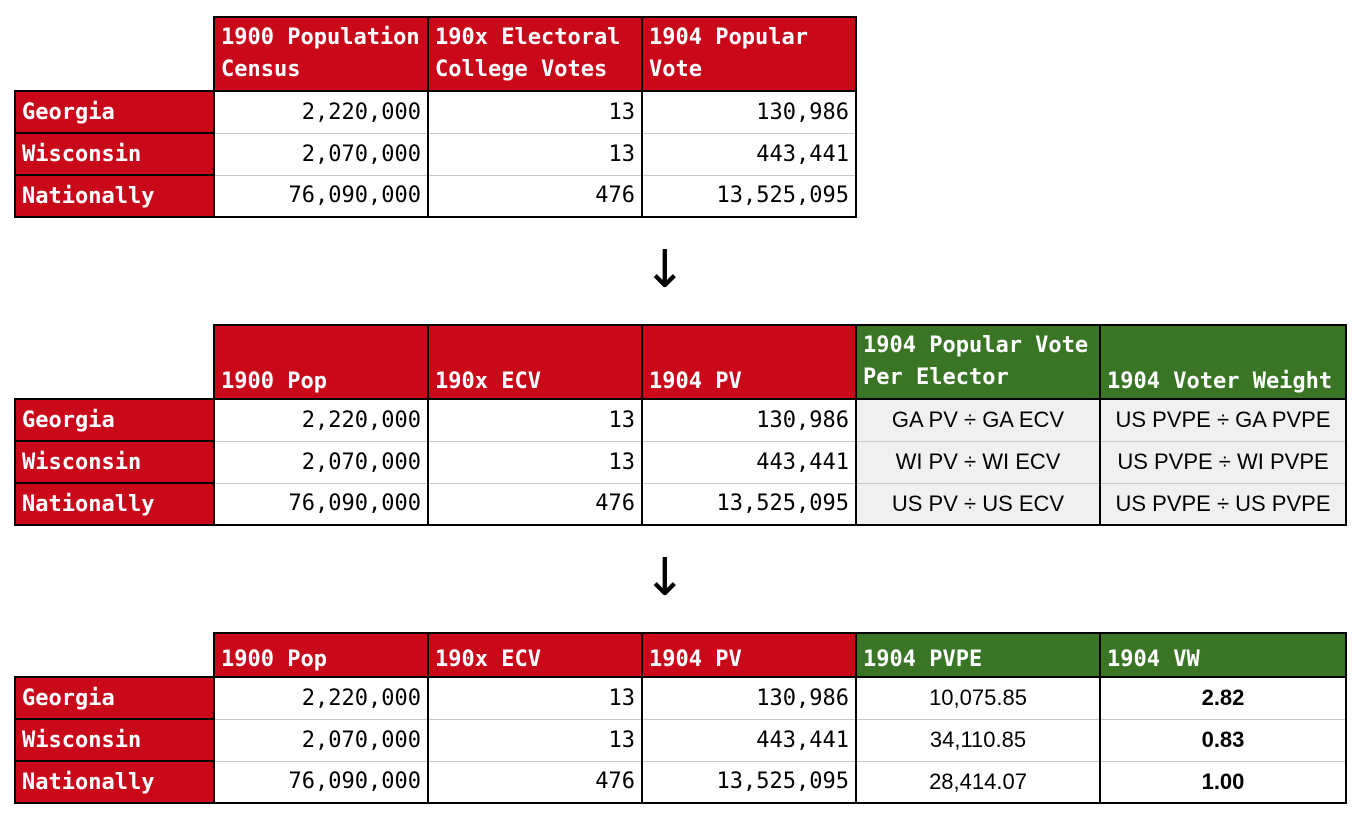 This screenshot has height=814, width=1360. I want to click on header-1904-vw: 1904 VW, so click(1223, 655).